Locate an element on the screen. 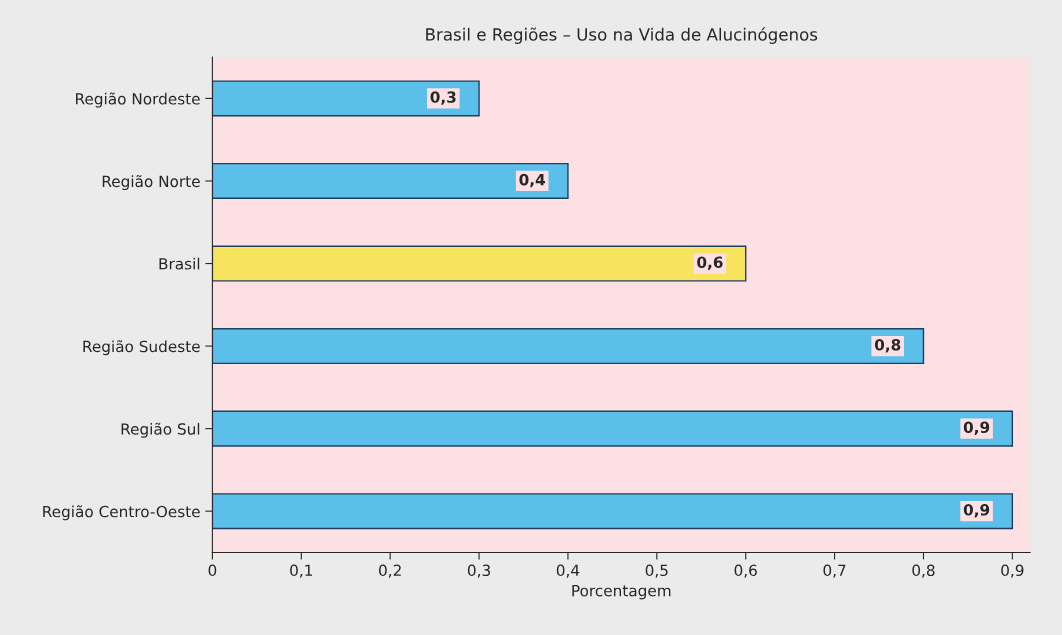  x-tick-label: 0,9 is located at coordinates (1012, 571).